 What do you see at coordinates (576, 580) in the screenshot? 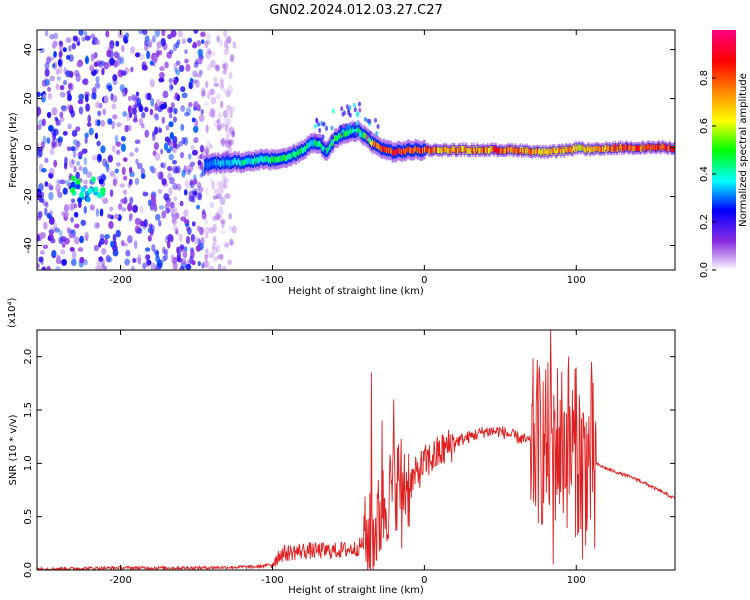
I see `x-tick-label: 100` at bounding box center [576, 580].